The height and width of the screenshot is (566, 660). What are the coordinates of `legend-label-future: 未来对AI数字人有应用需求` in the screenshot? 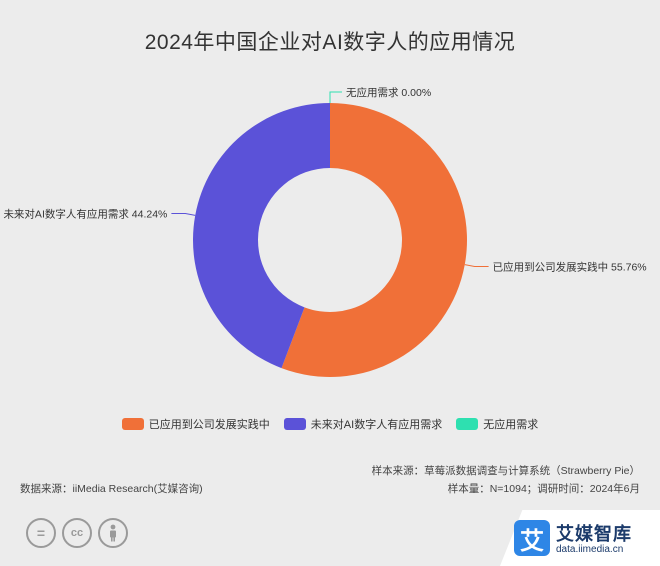 It's located at (376, 425).